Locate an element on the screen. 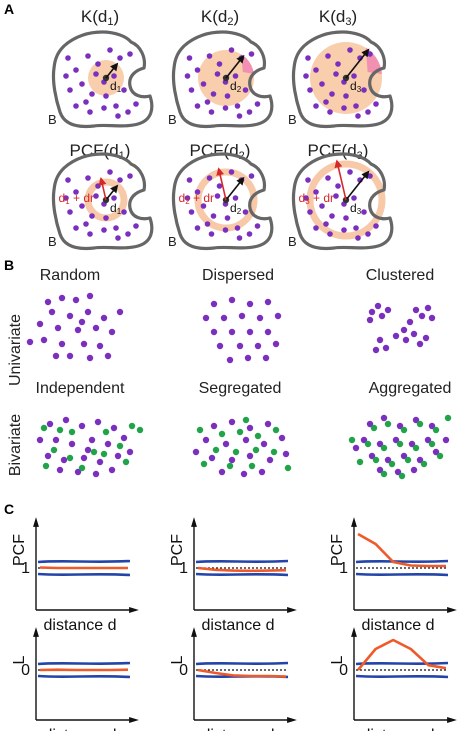 Image resolution: width=474 pixels, height=731 pixels. region-boundary is located at coordinates (342, 201).